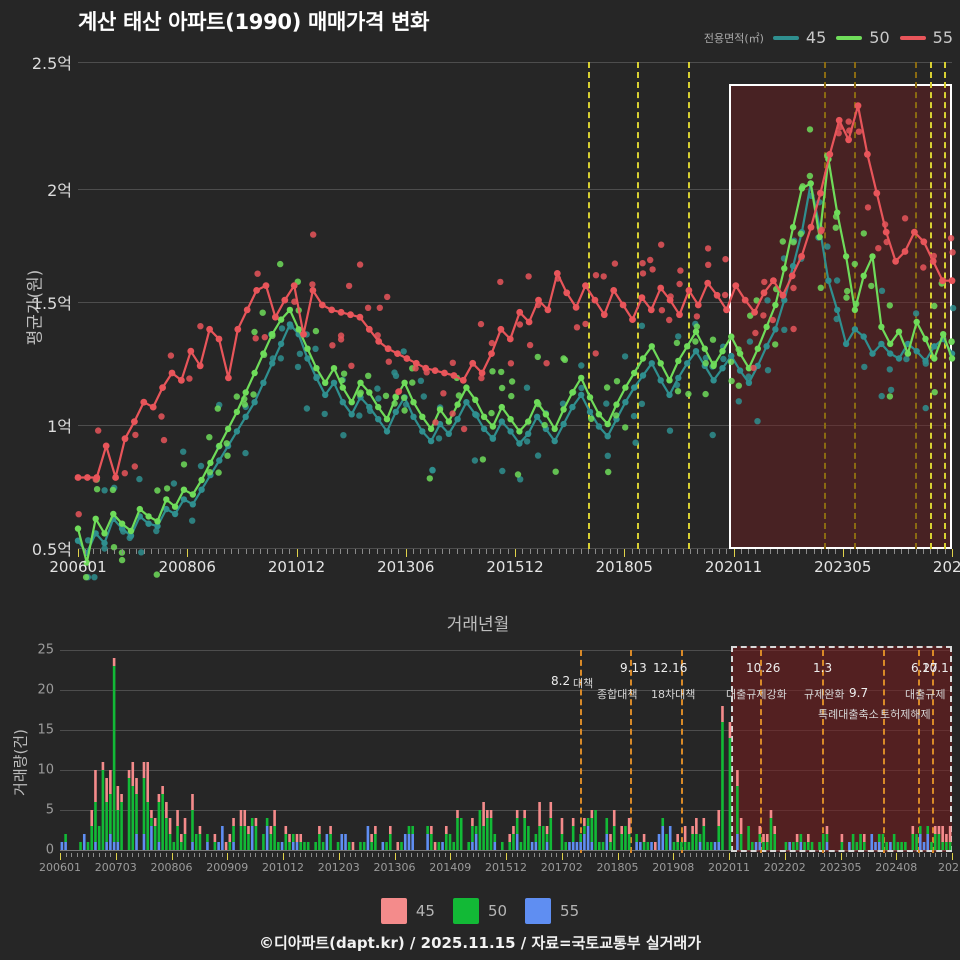 This screenshot has height=960, width=960. Describe the element at coordinates (830, 37) in the screenshot. I see `legend-top: 전용면적(㎡) 45 50 55` at that location.